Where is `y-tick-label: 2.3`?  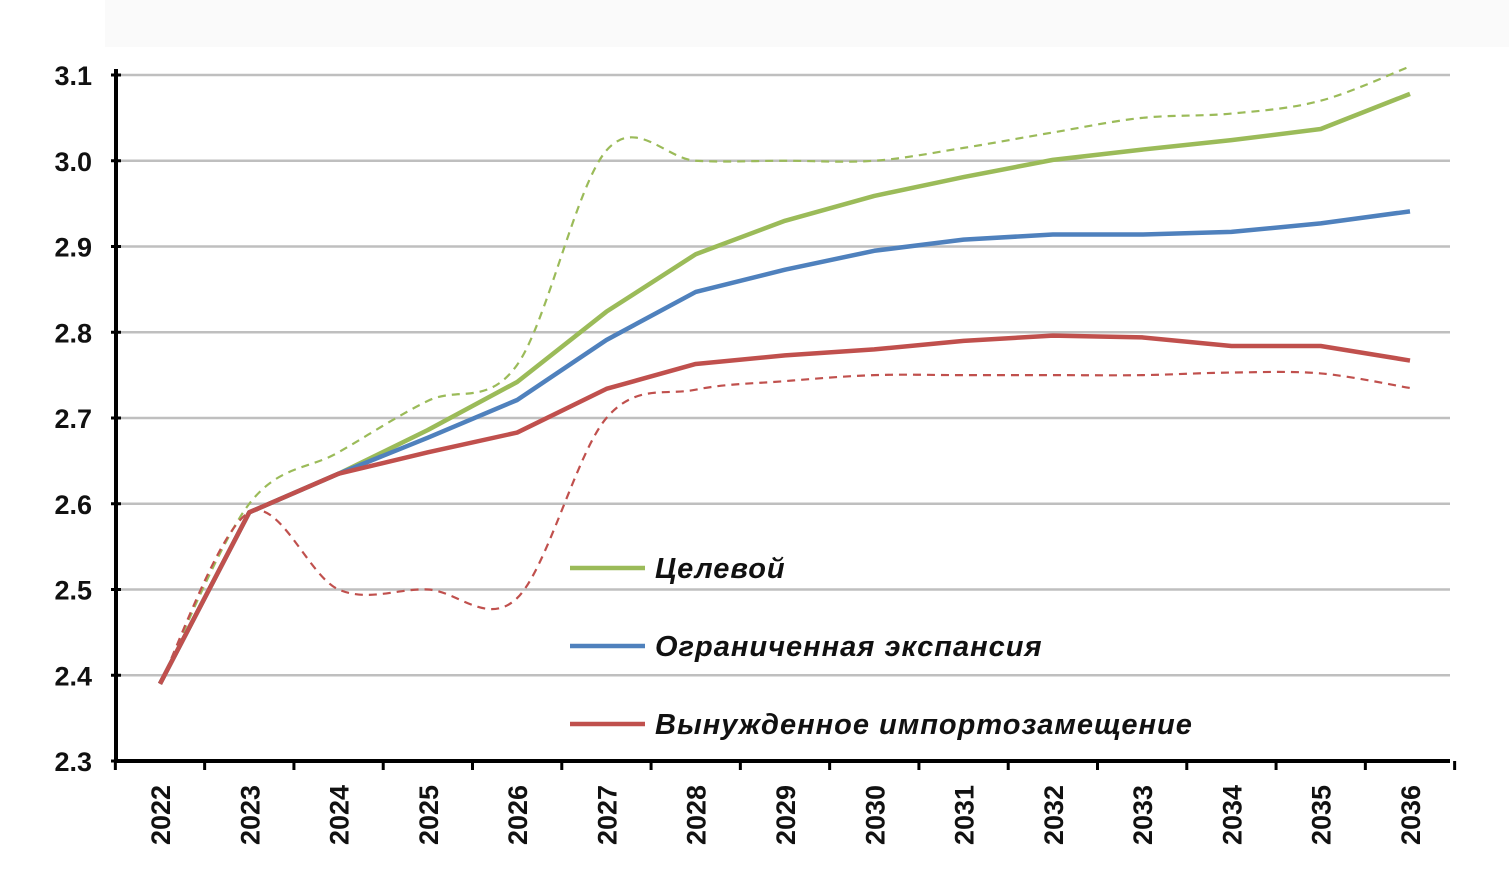
y-tick-label: 2.3 is located at coordinates (73, 762).